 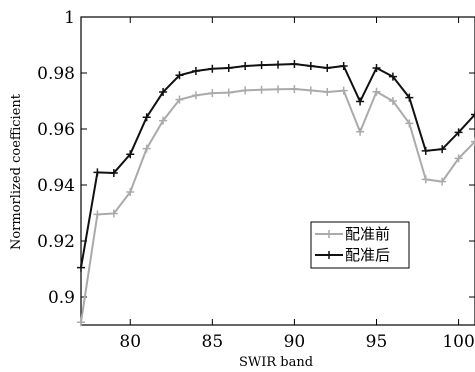 I want to click on y-tick-label: 0.98, so click(x=56, y=74).